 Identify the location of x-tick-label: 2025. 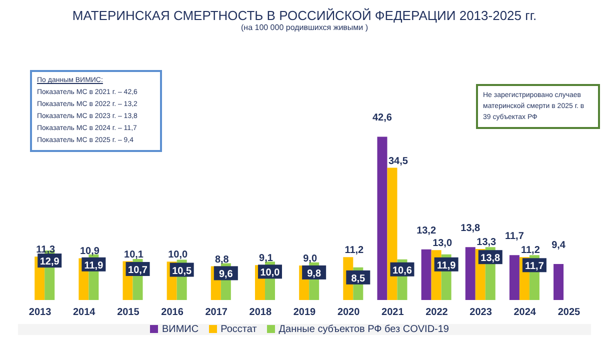
(569, 312).